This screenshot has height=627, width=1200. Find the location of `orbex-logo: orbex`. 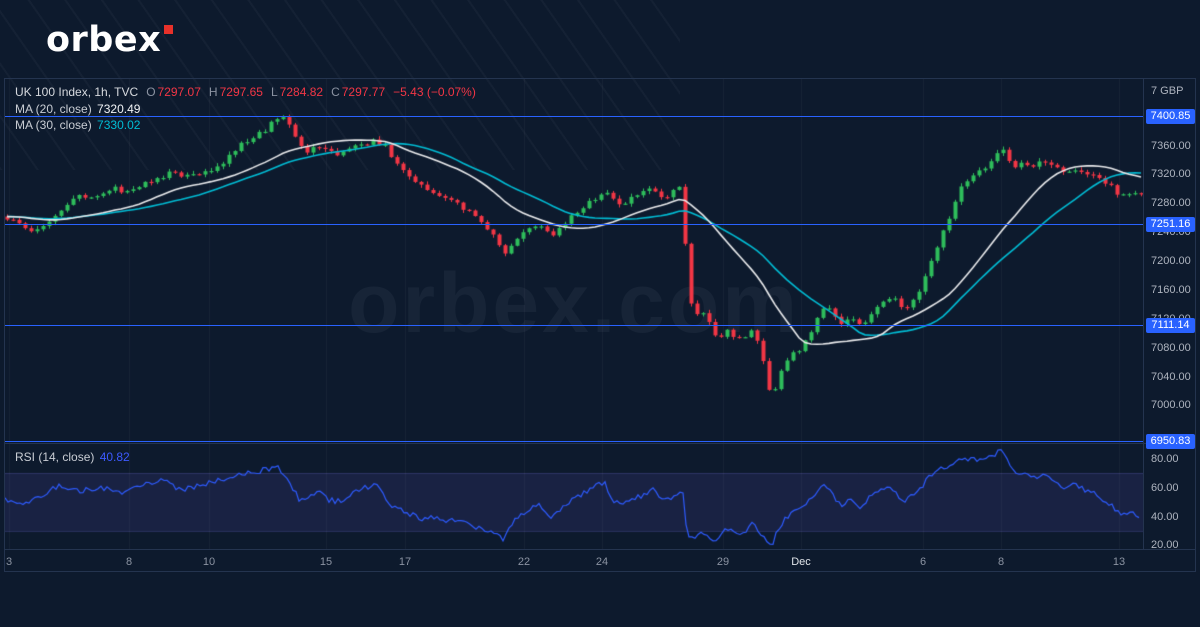

orbex-logo: orbex is located at coordinates (110, 40).